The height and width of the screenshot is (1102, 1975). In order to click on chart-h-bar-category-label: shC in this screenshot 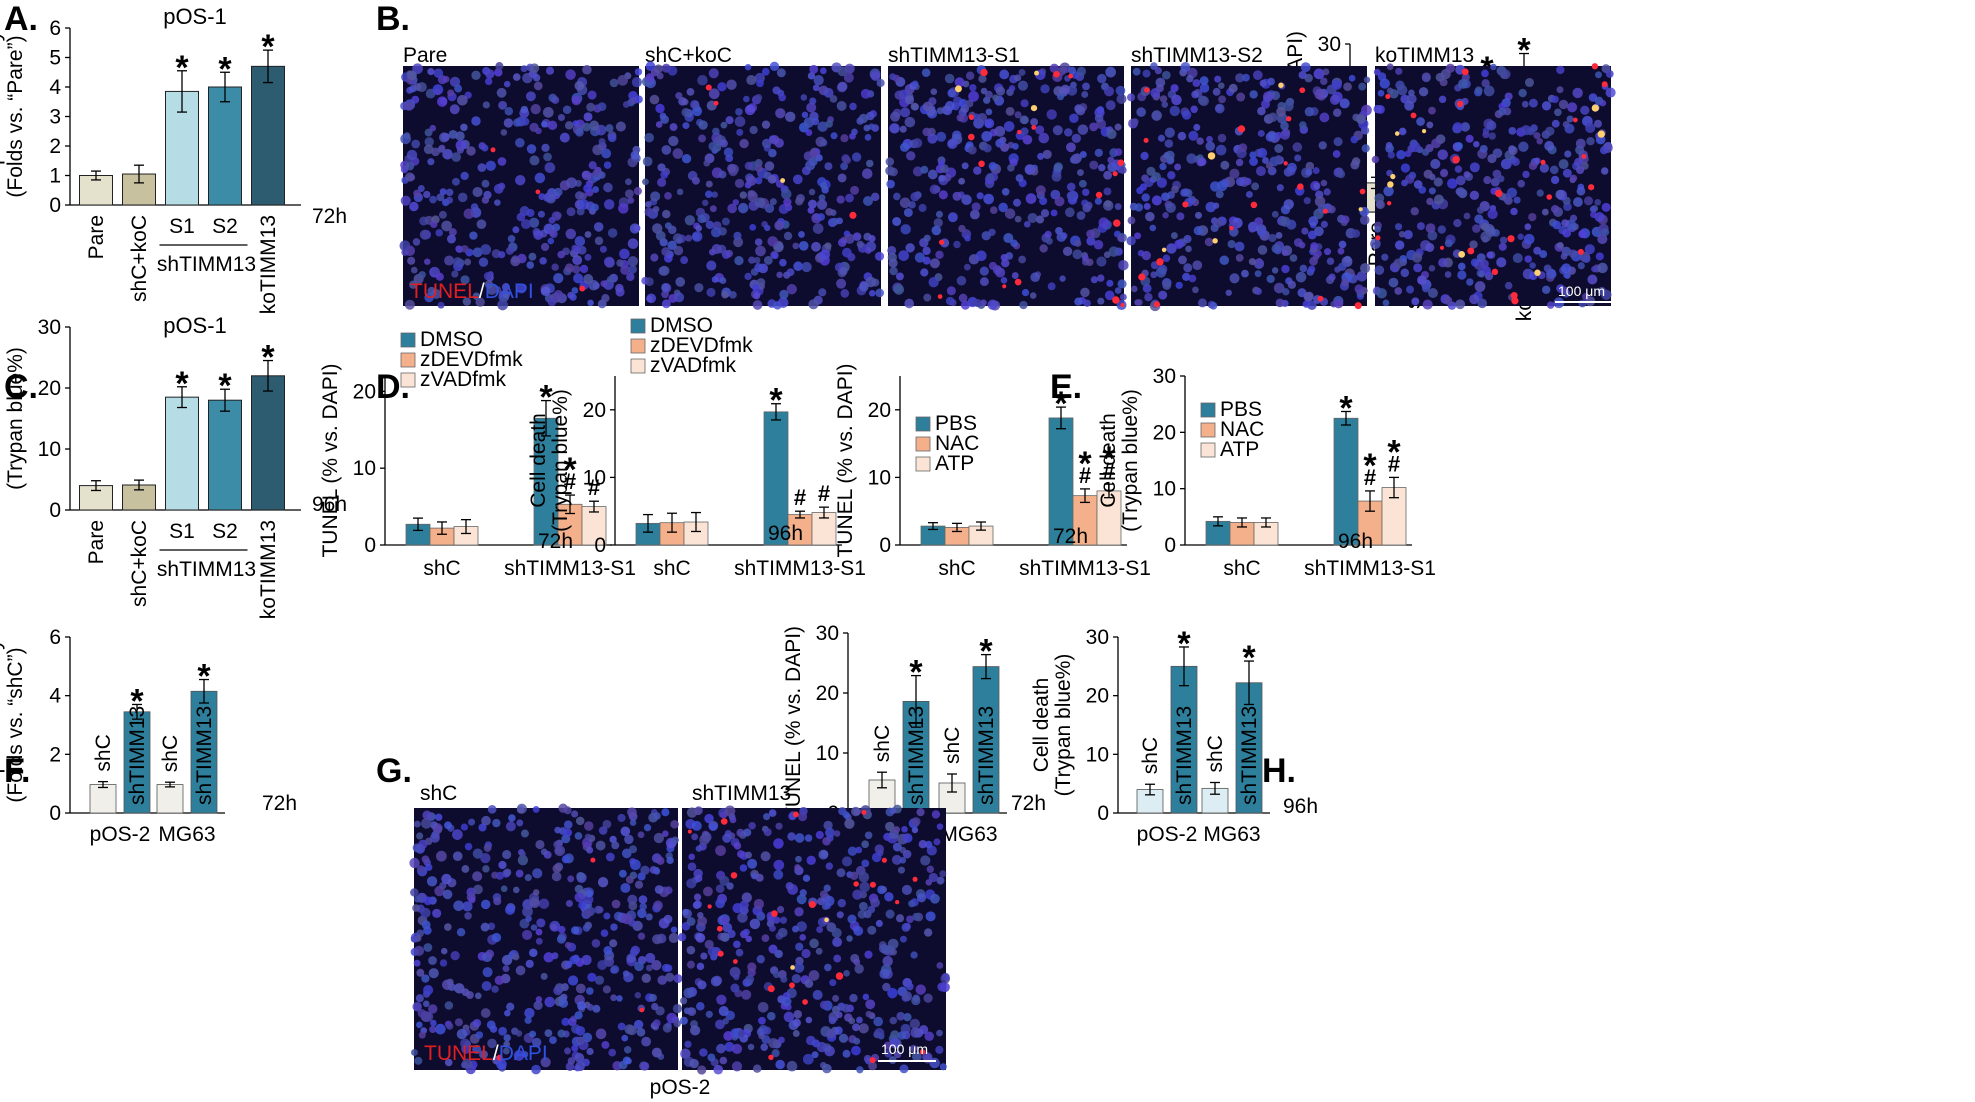, I will do `click(1150, 755)`.